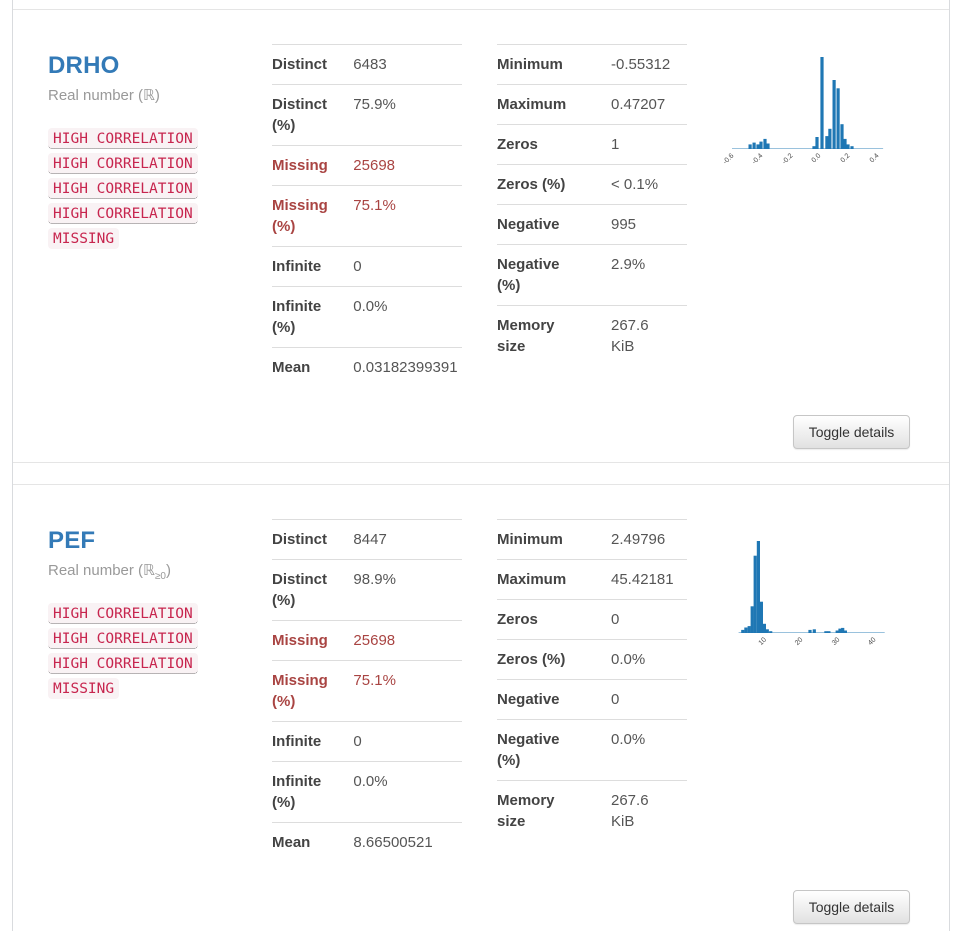 The image size is (960, 947). I want to click on stat-row: Negative (%) 0.0%, so click(592, 750).